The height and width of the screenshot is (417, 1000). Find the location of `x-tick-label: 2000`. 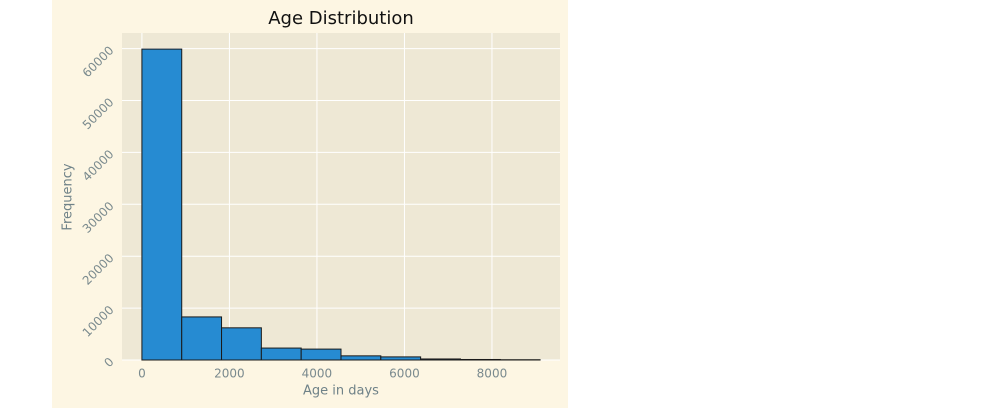

x-tick-label: 2000 is located at coordinates (229, 374).